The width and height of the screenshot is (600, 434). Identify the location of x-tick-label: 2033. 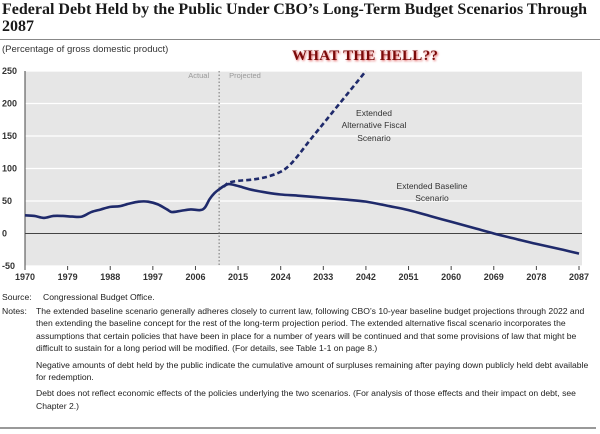
(323, 277).